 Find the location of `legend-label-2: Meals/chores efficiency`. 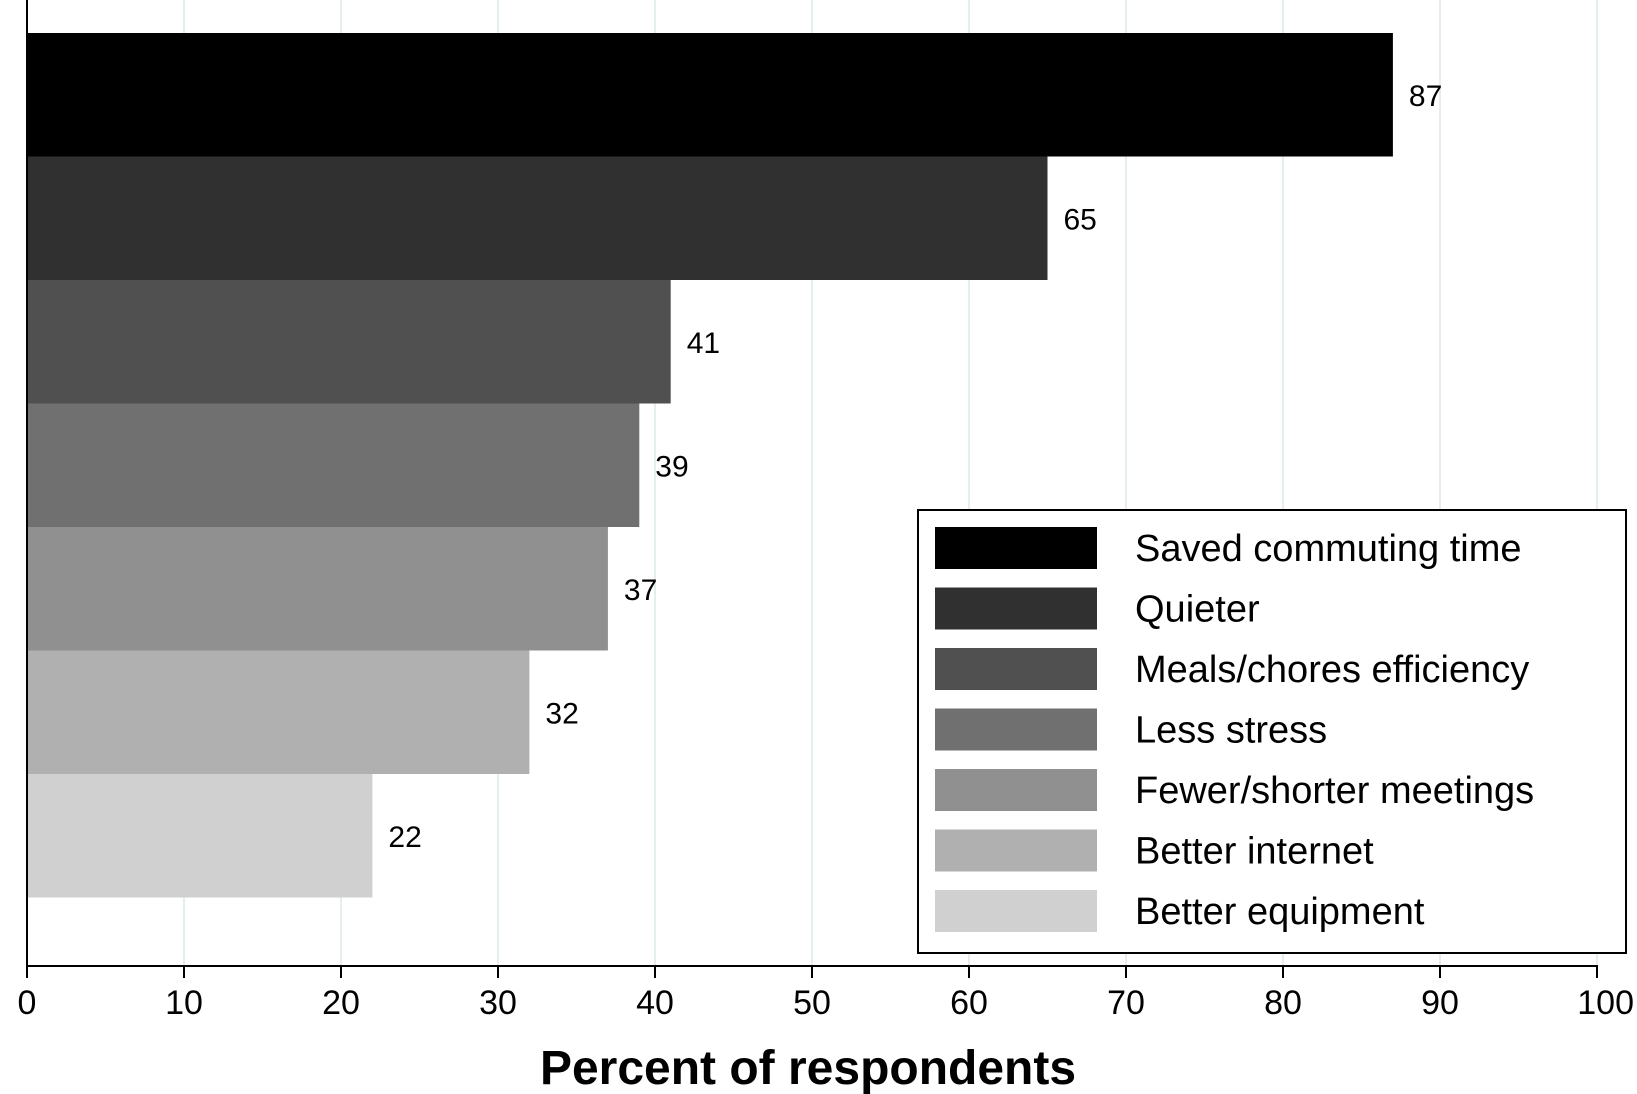

legend-label-2: Meals/chores efficiency is located at coordinates (1332, 670).